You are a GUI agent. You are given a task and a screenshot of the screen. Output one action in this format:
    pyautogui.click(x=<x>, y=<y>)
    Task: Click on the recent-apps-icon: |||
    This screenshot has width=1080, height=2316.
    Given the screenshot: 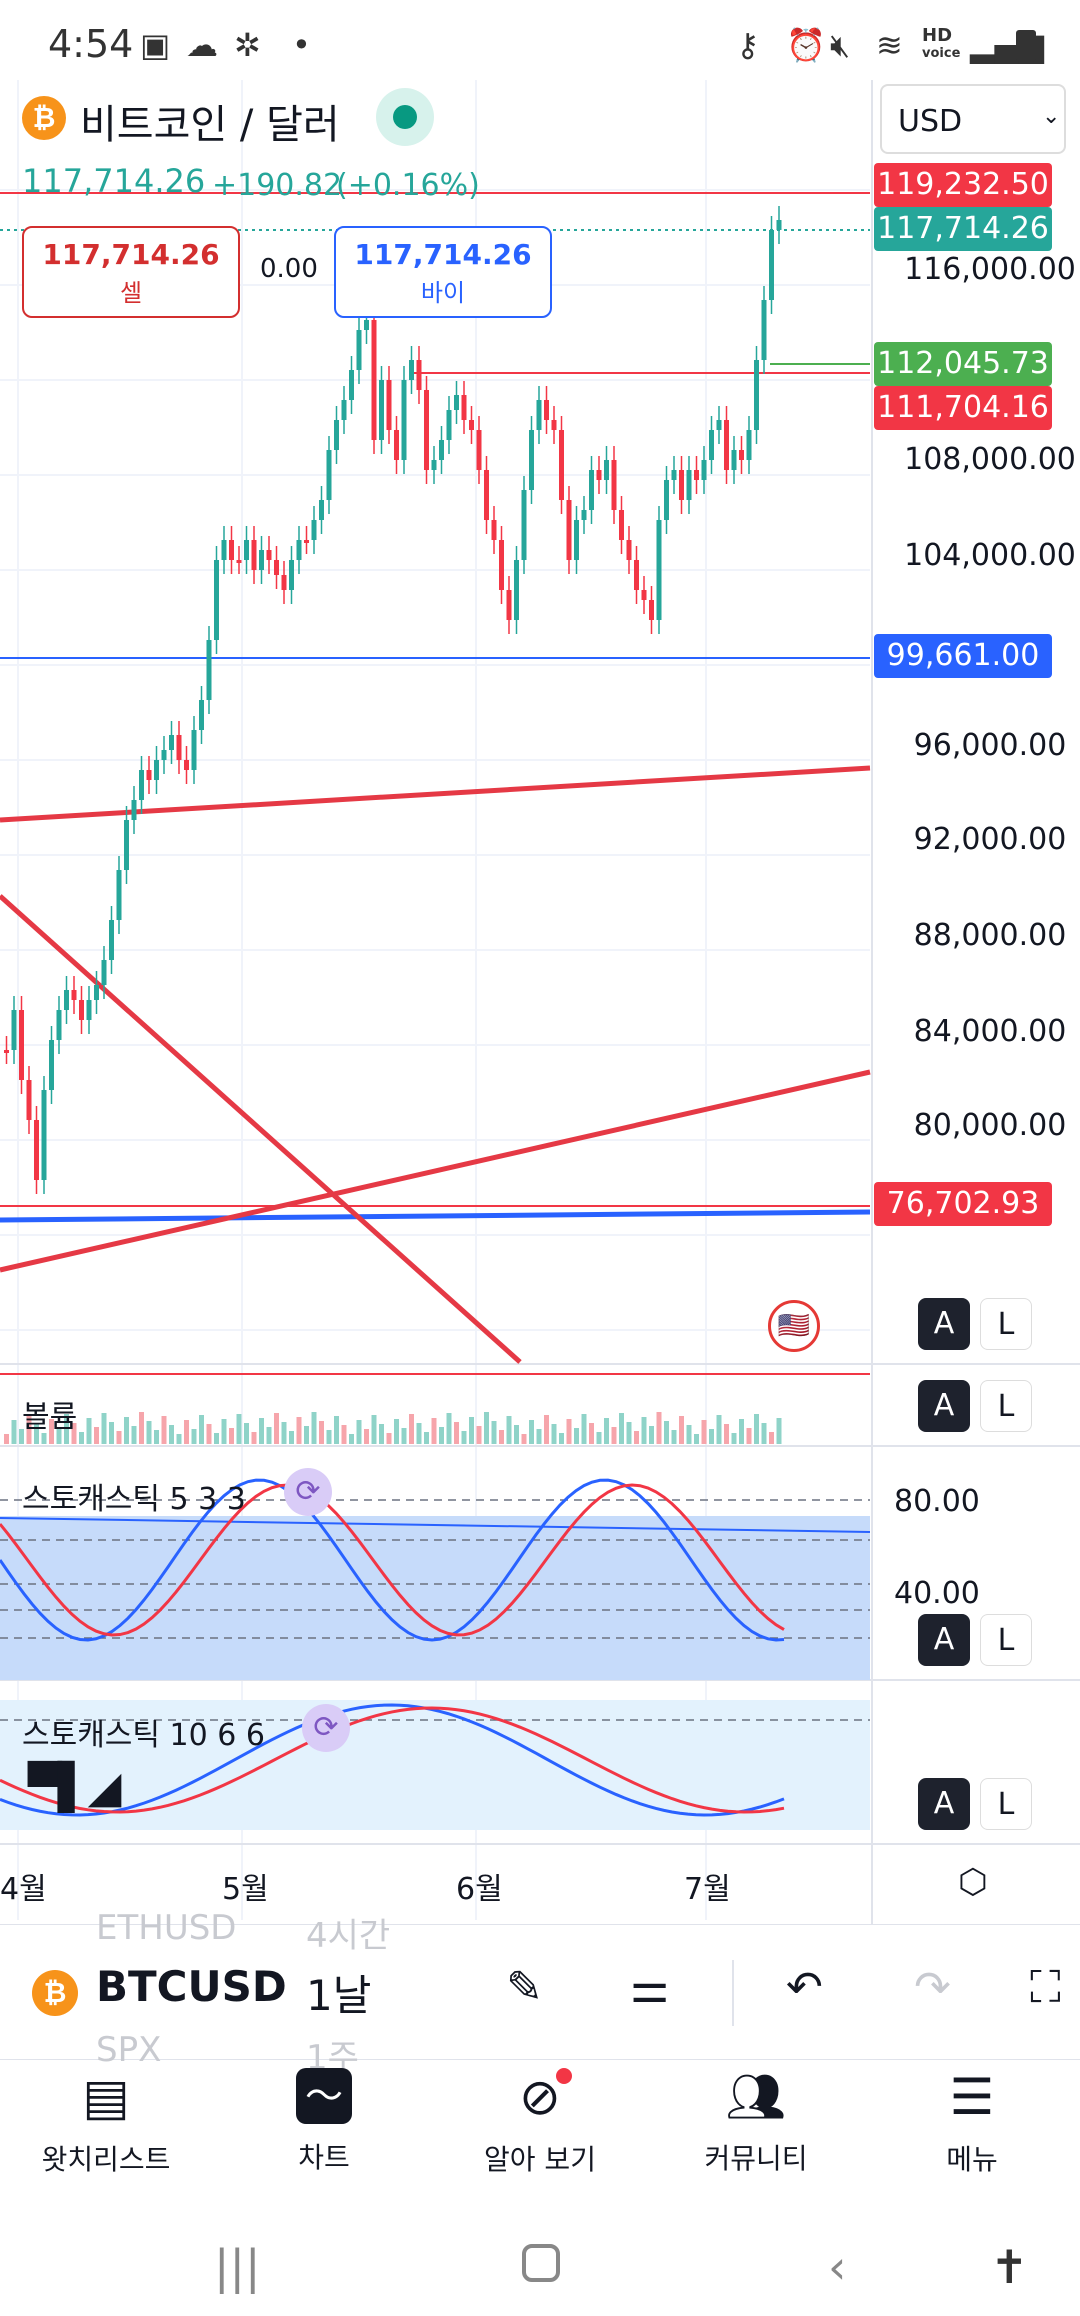 What is the action you would take?
    pyautogui.click(x=237, y=2267)
    